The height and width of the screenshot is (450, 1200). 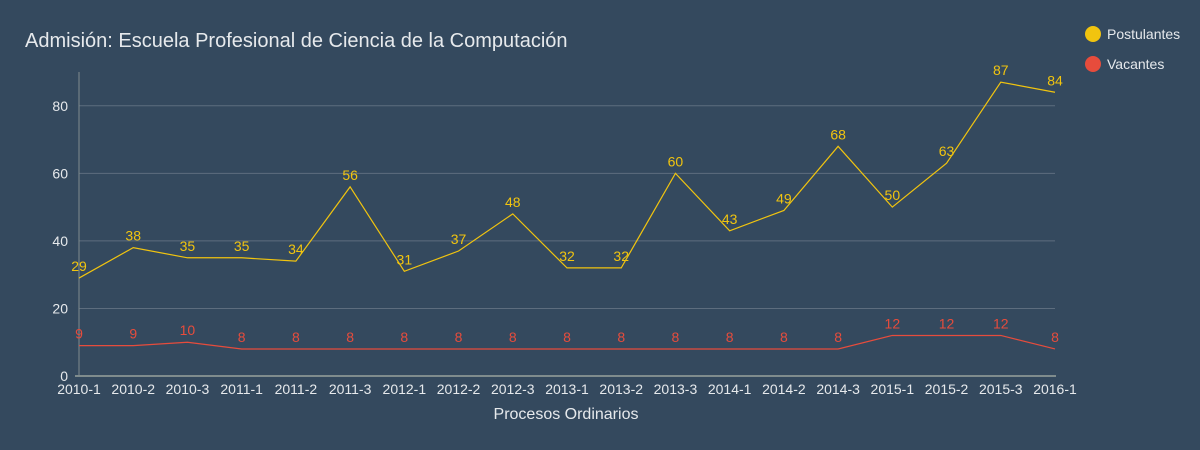 What do you see at coordinates (459, 389) in the screenshot?
I see `x-tick-label: 2012-2` at bounding box center [459, 389].